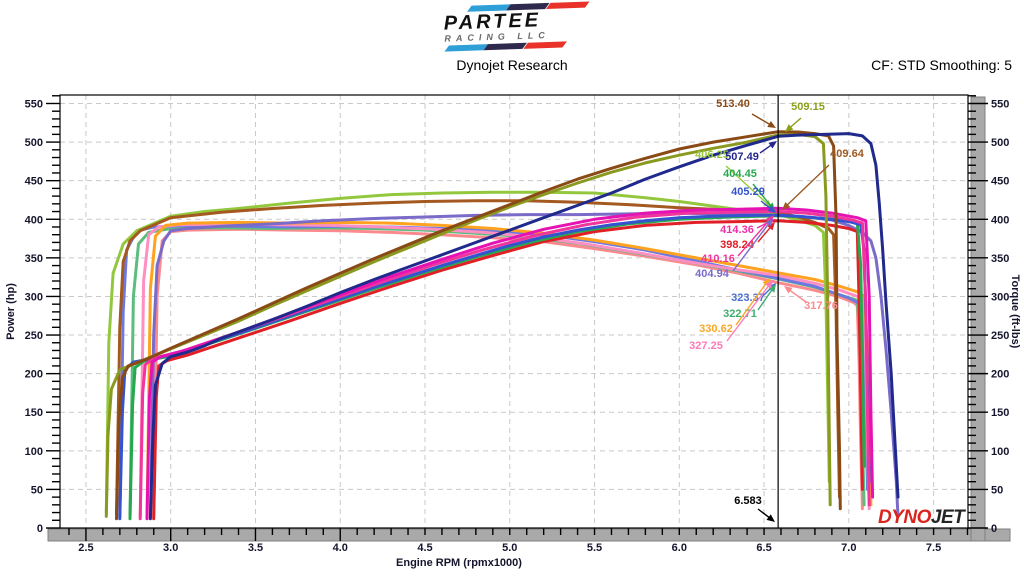  I want to click on value-callout: 317.76, so click(811, 299).